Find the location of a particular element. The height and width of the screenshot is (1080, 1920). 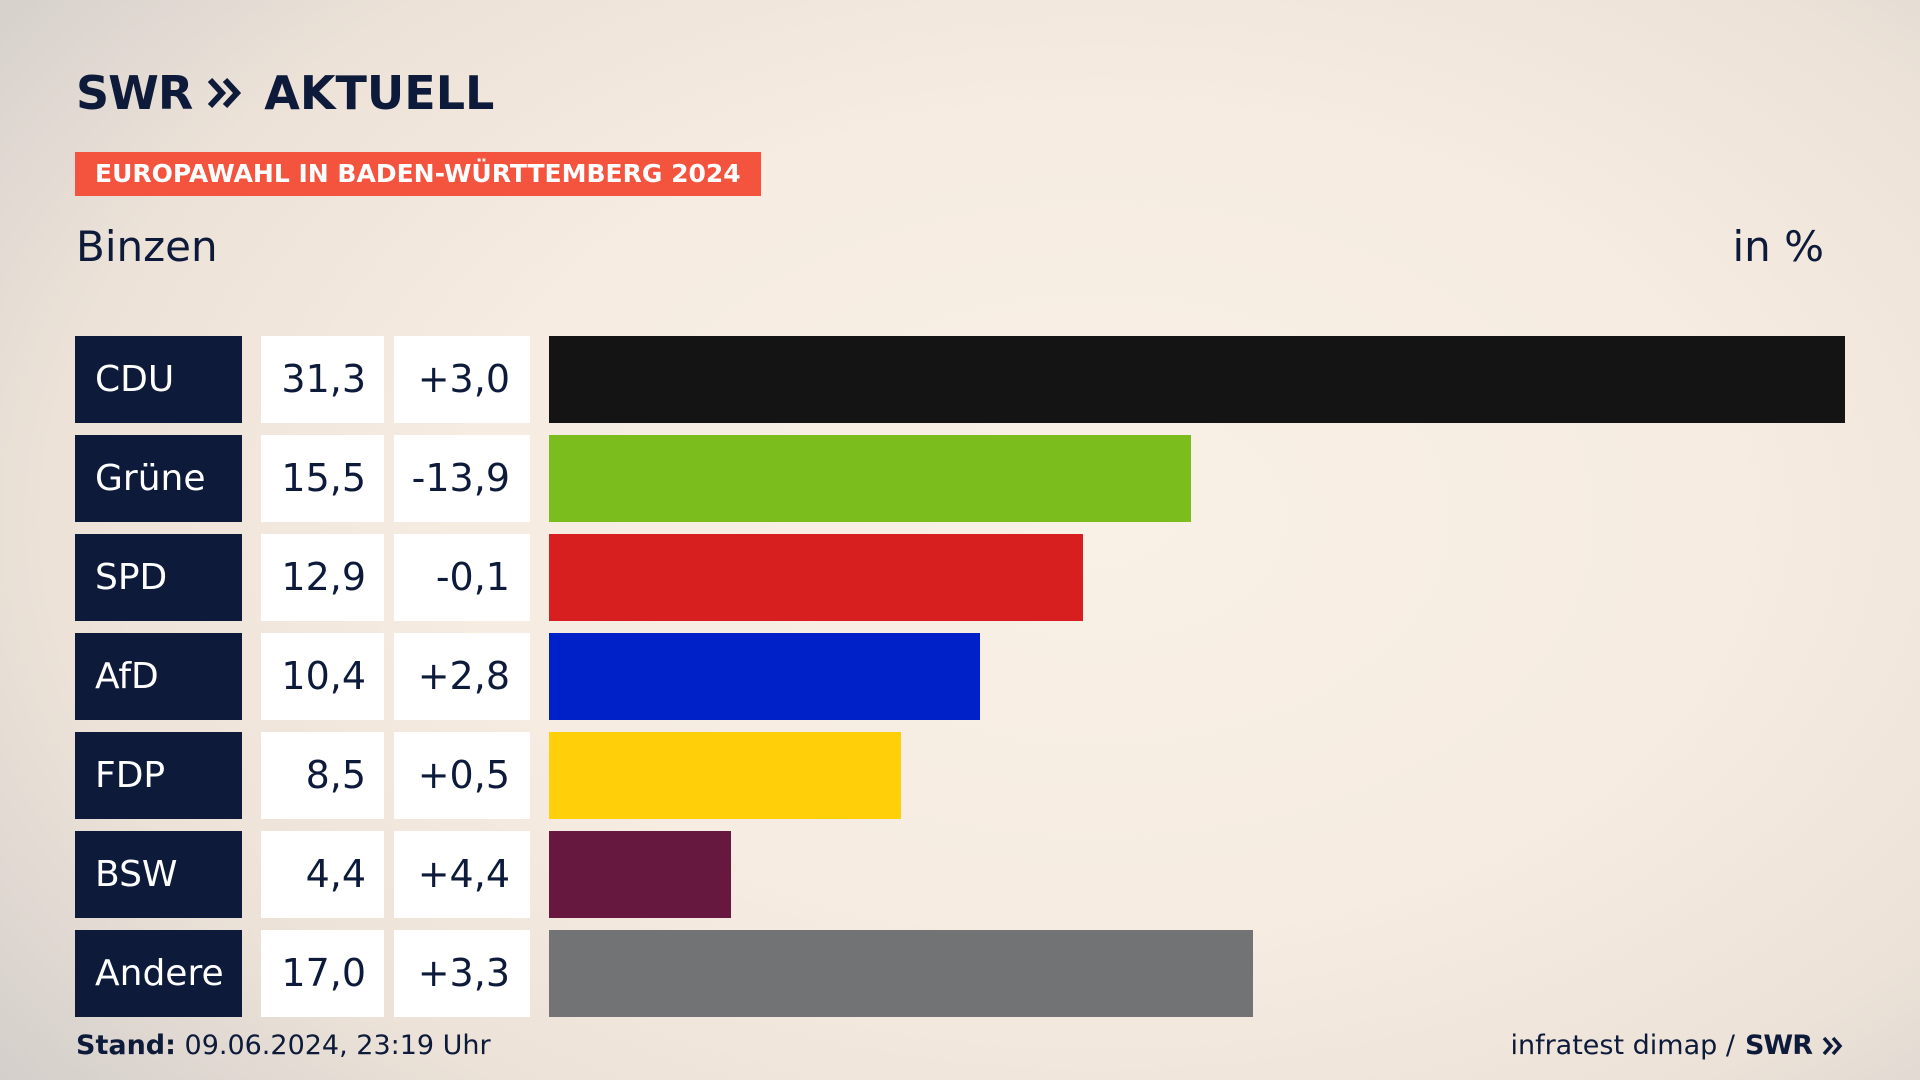

change-label: +2,8 is located at coordinates (462, 676).